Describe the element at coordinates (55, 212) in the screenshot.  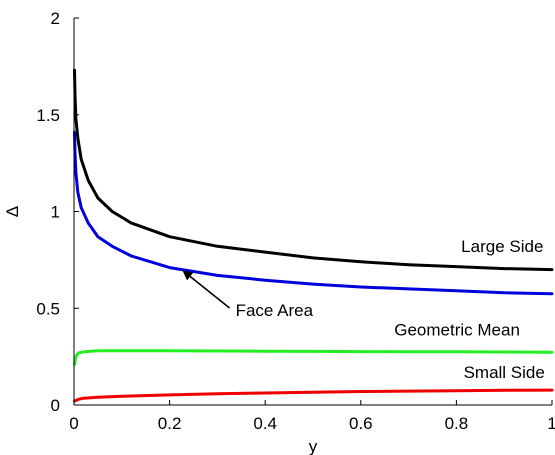
I see `y-tick-label: 1` at that location.